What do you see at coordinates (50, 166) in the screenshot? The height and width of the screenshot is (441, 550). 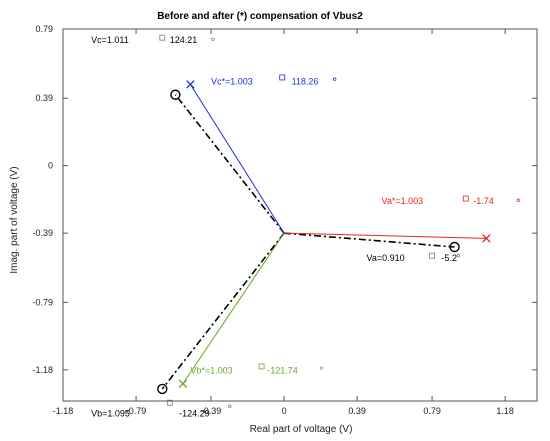 I see `y-tick-label: 0` at bounding box center [50, 166].